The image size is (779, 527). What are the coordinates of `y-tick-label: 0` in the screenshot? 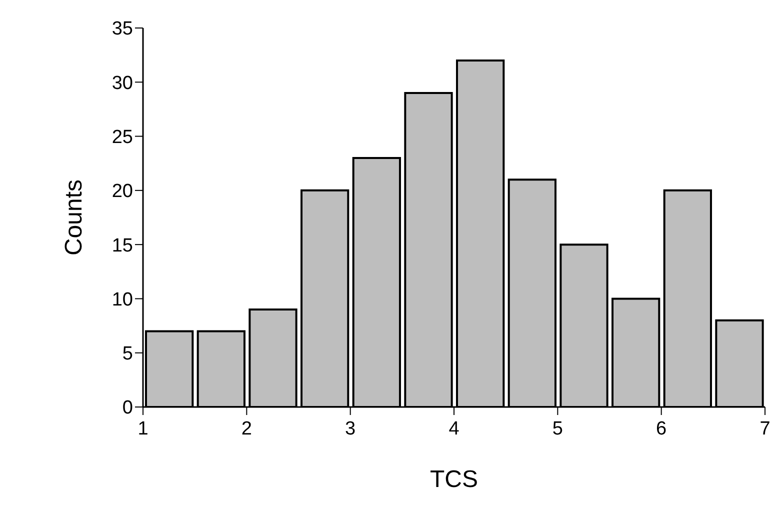 It's located at (127, 408).